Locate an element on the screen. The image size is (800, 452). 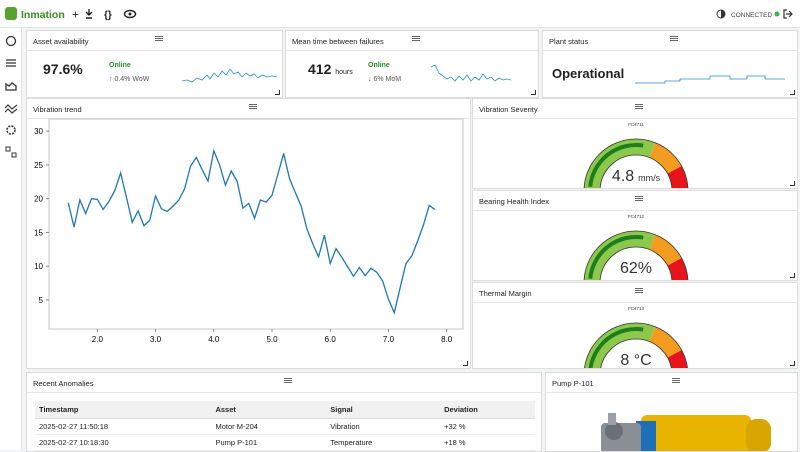
gauge: FC4713 8 °C is located at coordinates (636, 337).